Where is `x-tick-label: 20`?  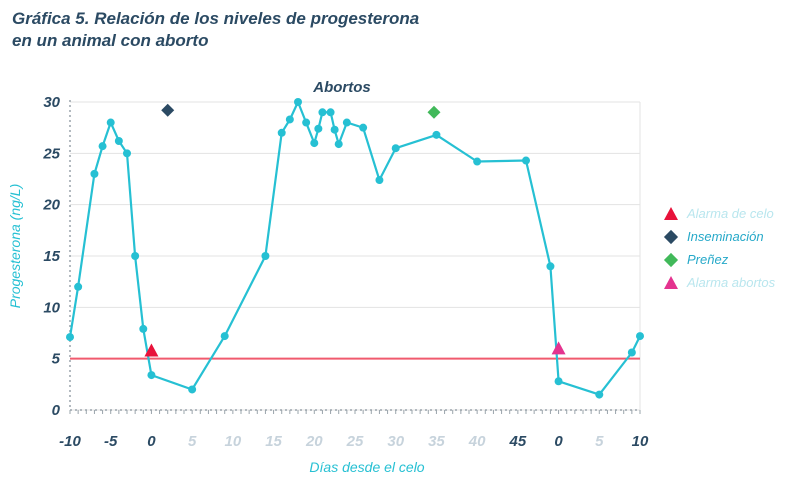
x-tick-label: 20 is located at coordinates (314, 441).